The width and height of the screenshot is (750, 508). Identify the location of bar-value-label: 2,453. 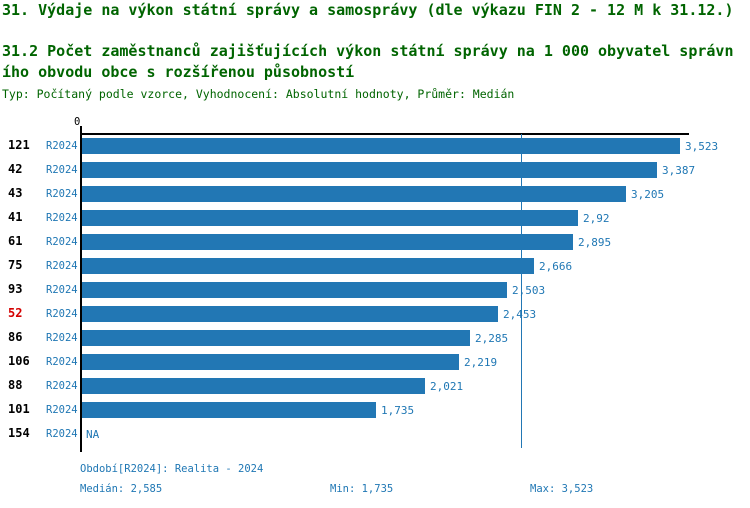
(520, 314).